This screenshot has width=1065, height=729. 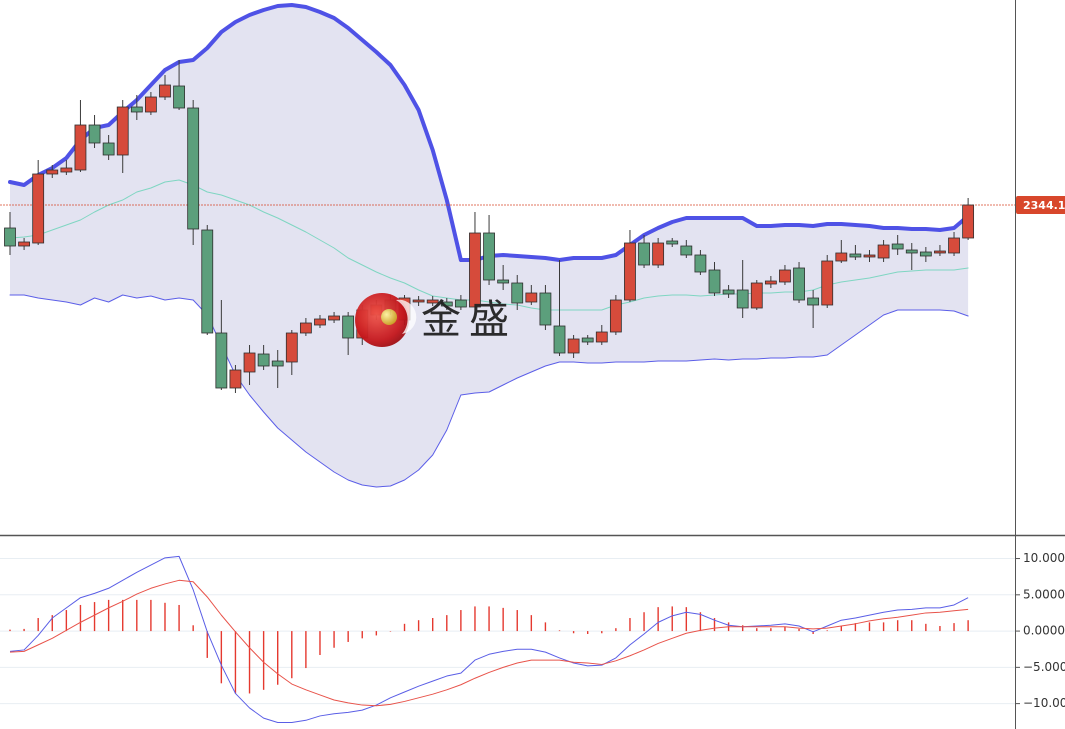 I want to click on watermark-text: 金盛, so click(x=469, y=320).